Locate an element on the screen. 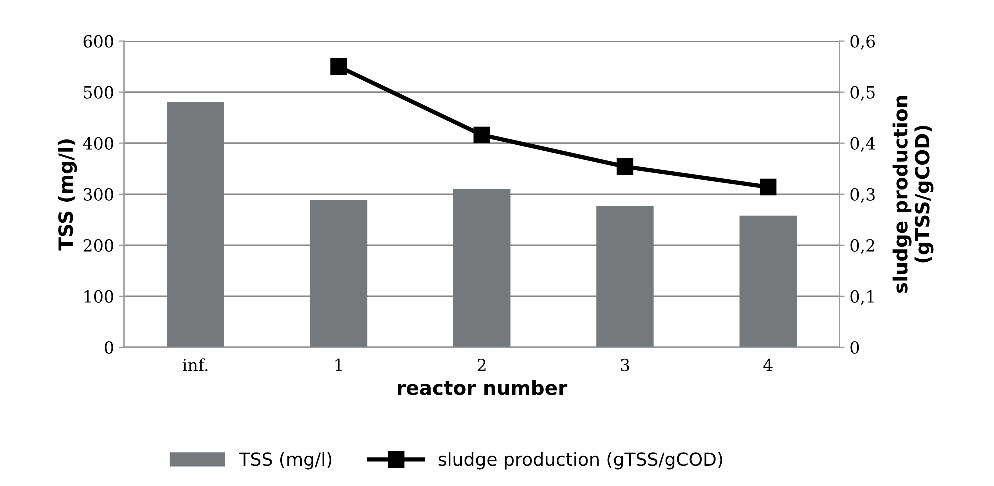  y2-axis-title: sludge production (gTSS/gCOD) is located at coordinates (913, 194).